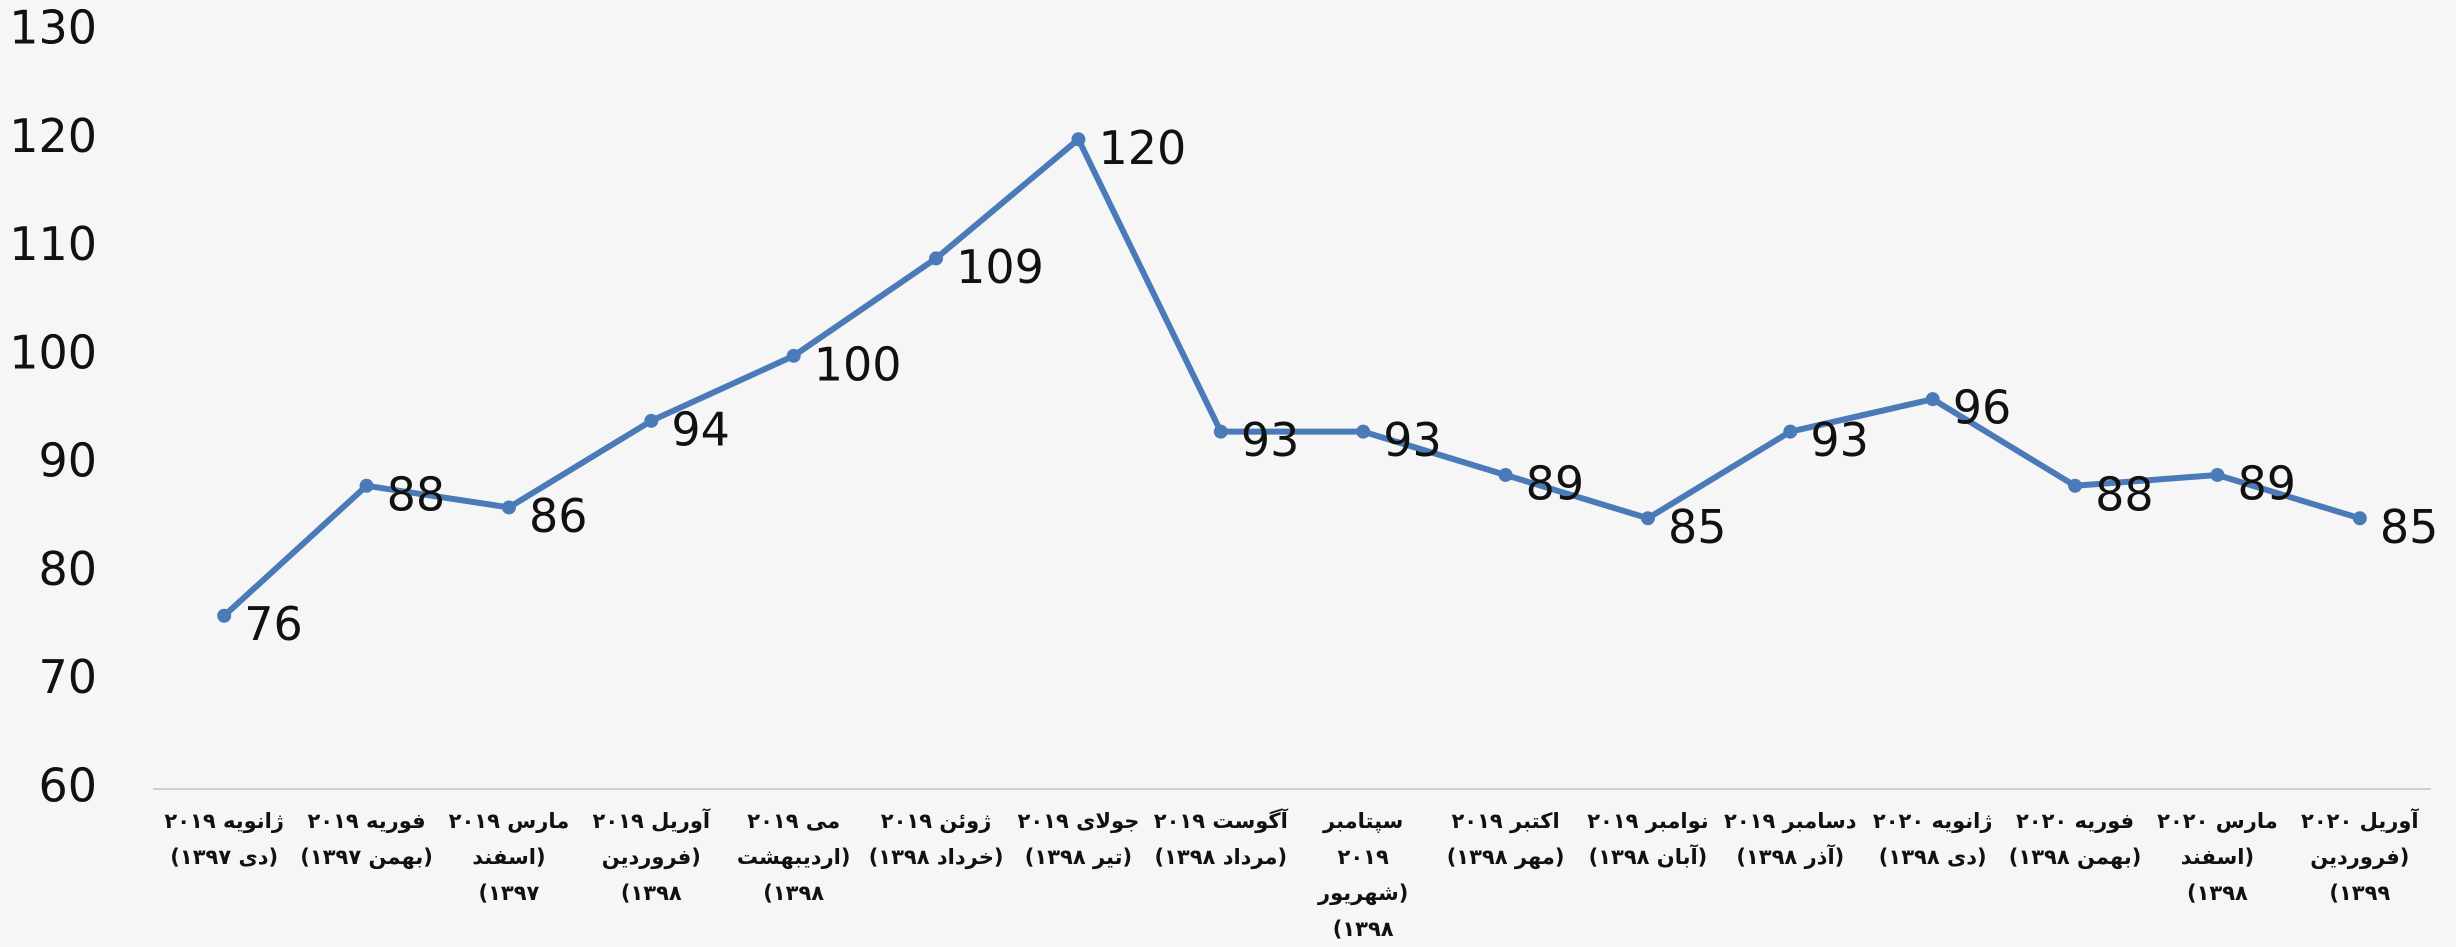 Image resolution: width=2456 pixels, height=947 pixels. What do you see at coordinates (67, 569) in the screenshot?
I see `y-tick-label: 80` at bounding box center [67, 569].